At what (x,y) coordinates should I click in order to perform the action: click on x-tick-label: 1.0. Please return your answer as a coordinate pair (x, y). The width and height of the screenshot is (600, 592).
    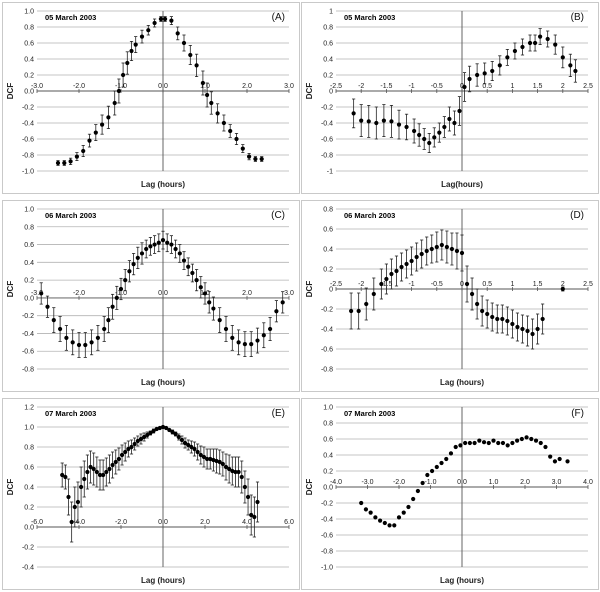
    Looking at the image, I should click on (205, 86).